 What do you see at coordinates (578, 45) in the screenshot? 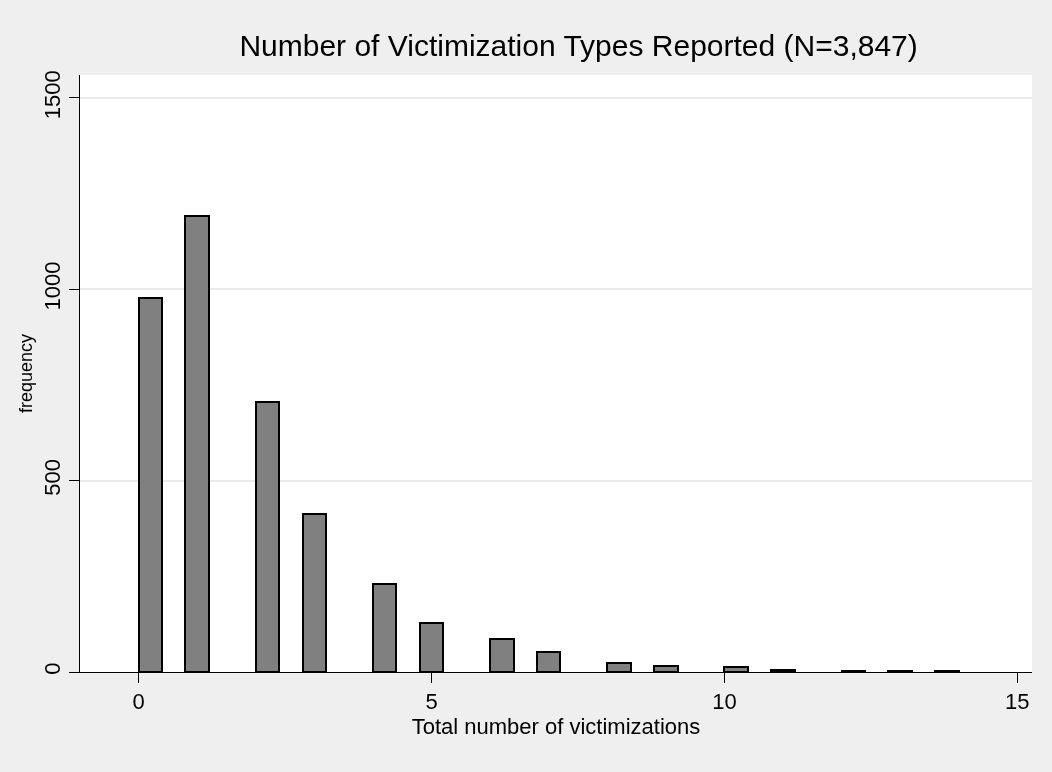
I see `chart-title: Number of Victimization Types Reported (N=3,847)` at bounding box center [578, 45].